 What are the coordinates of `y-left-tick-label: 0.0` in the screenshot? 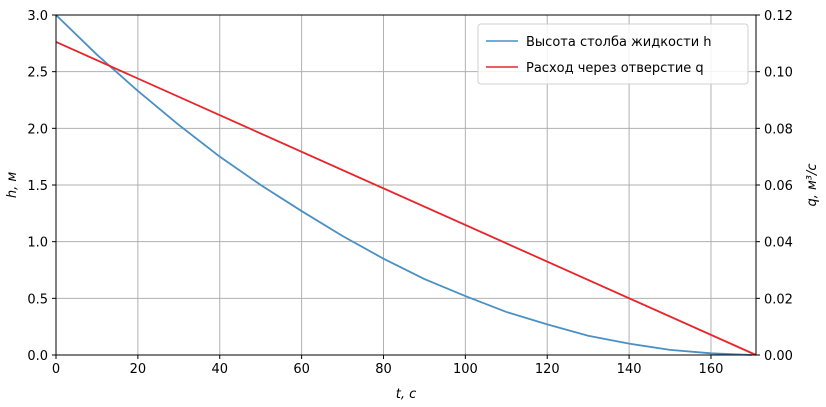 It's located at (37, 356).